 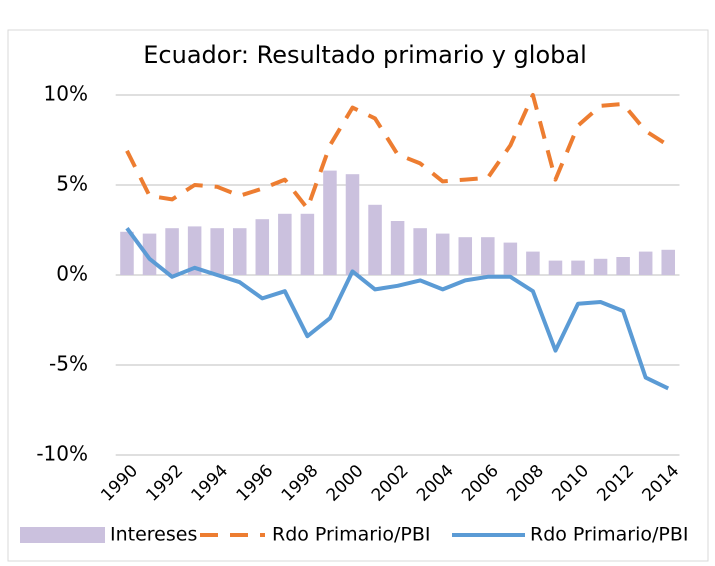 I want to click on y-tick-label: -5%, so click(x=68, y=364).